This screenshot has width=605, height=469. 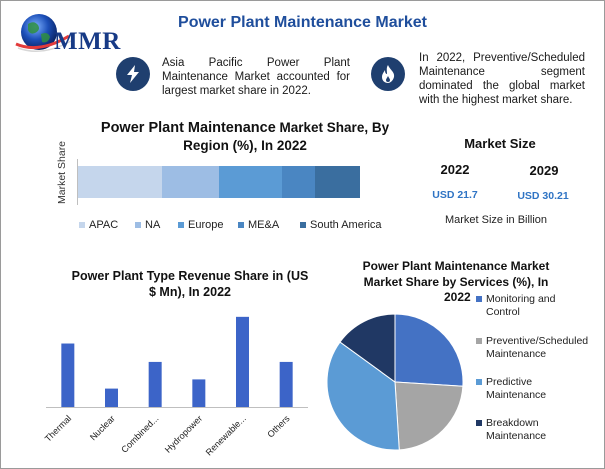 What do you see at coordinates (155, 384) in the screenshot?
I see `bar-combined` at bounding box center [155, 384].